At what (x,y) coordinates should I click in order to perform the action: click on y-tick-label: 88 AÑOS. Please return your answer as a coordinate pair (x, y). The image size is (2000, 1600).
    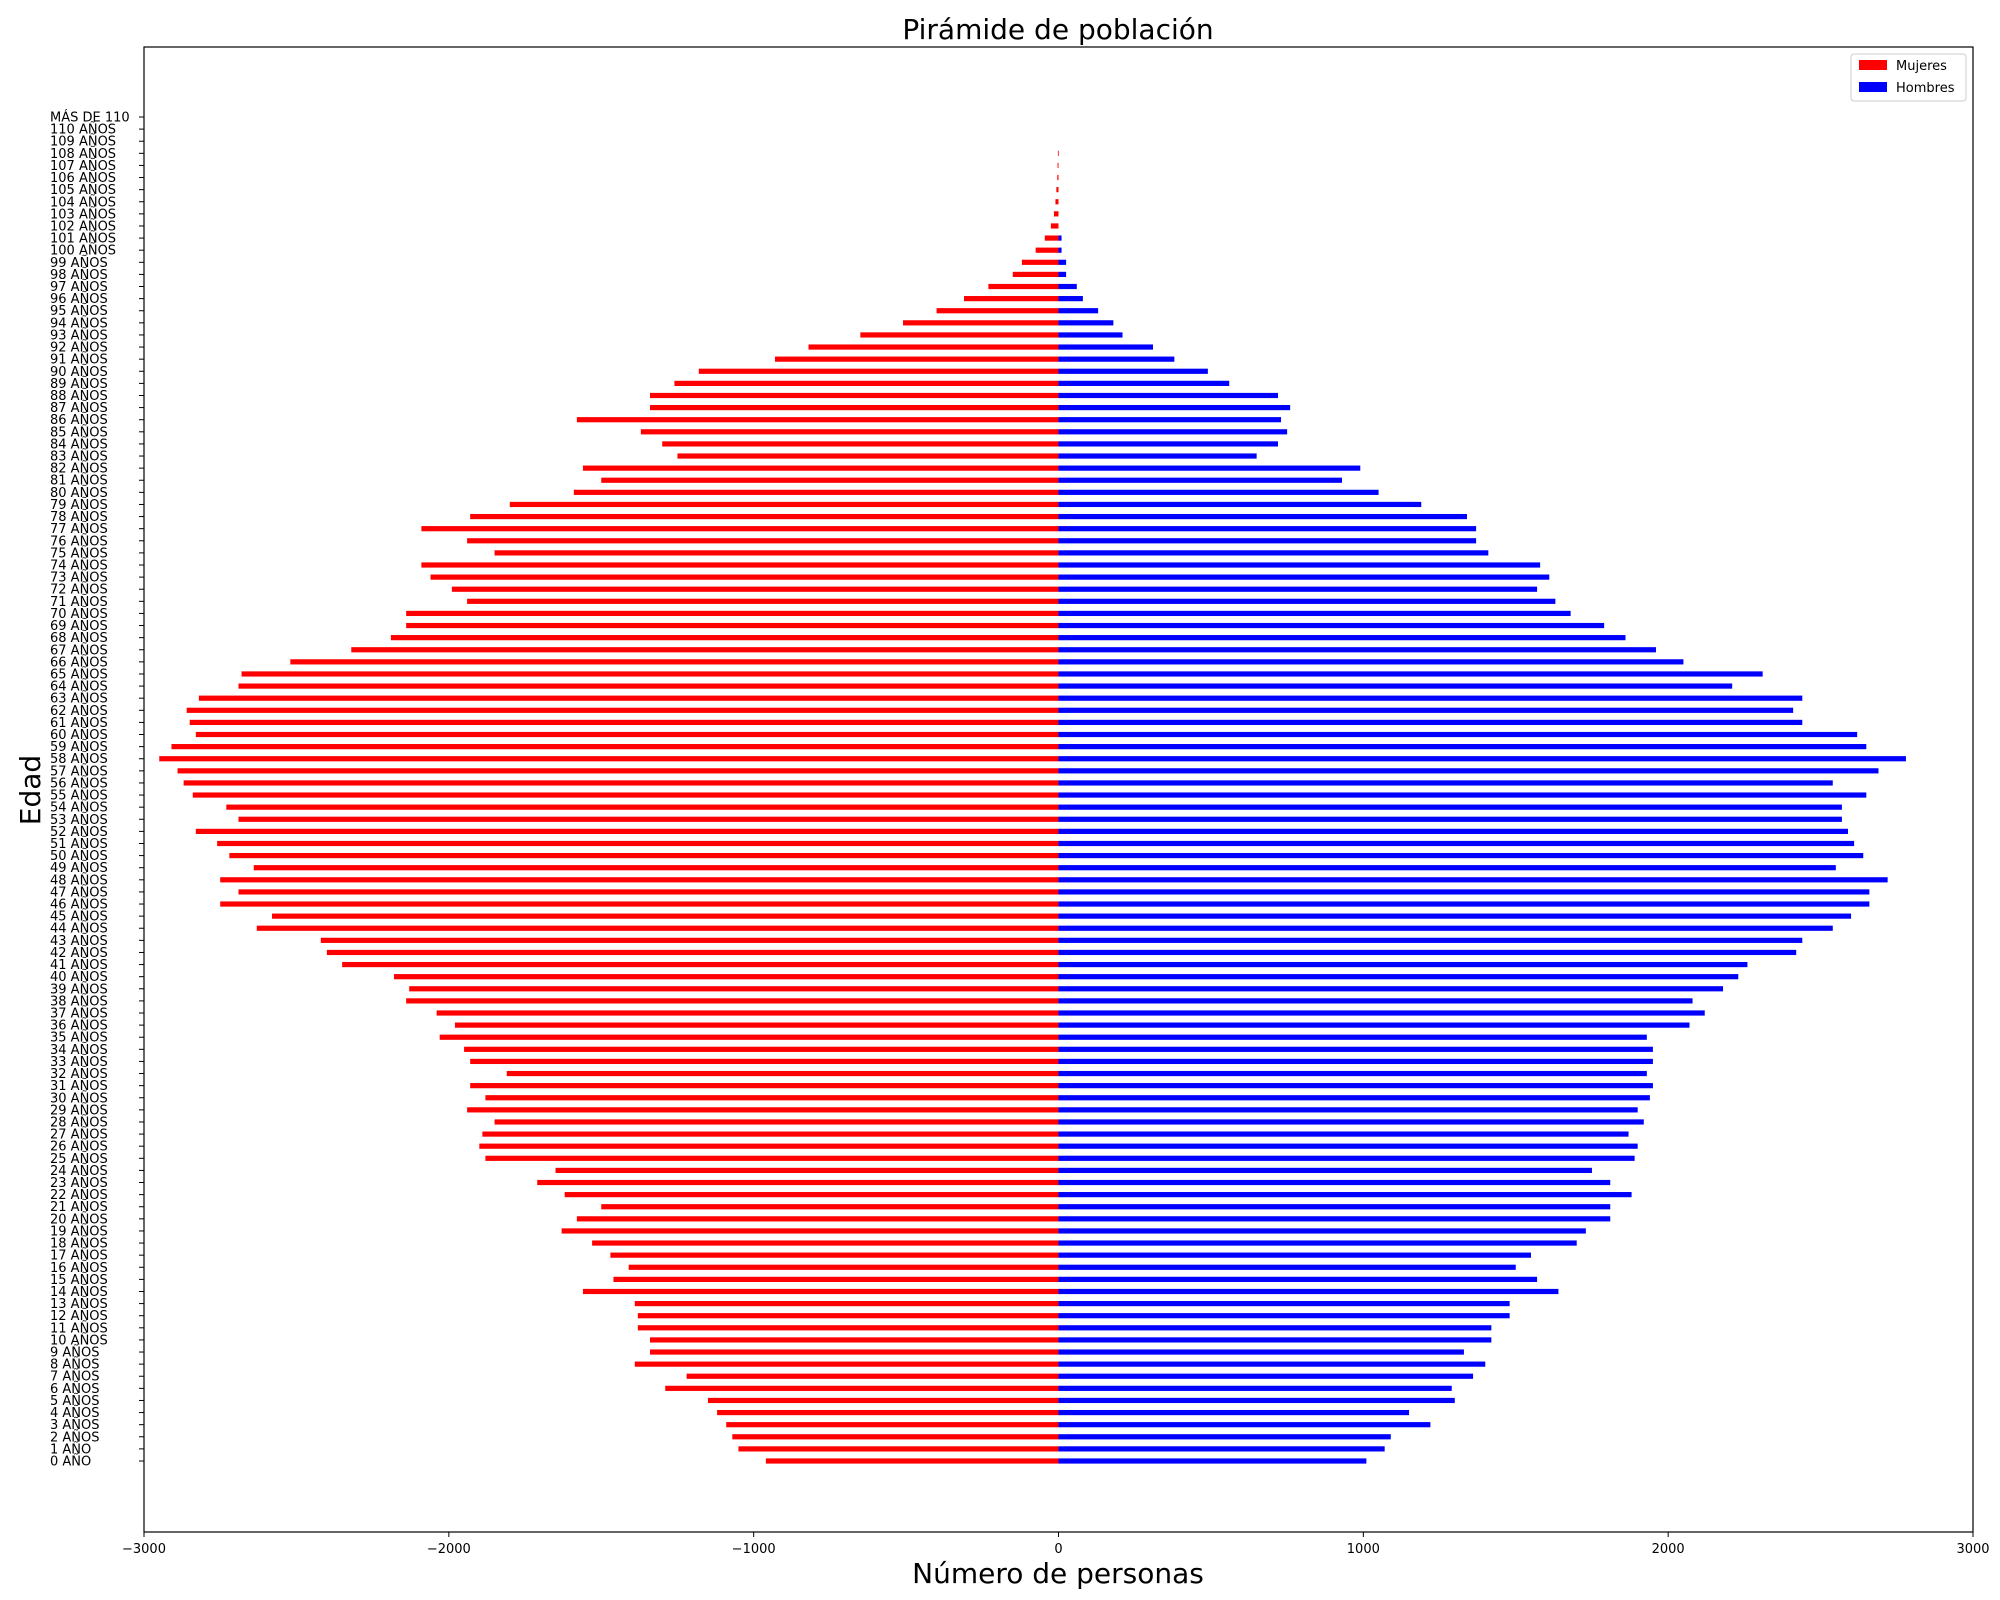
    Looking at the image, I should click on (79, 396).